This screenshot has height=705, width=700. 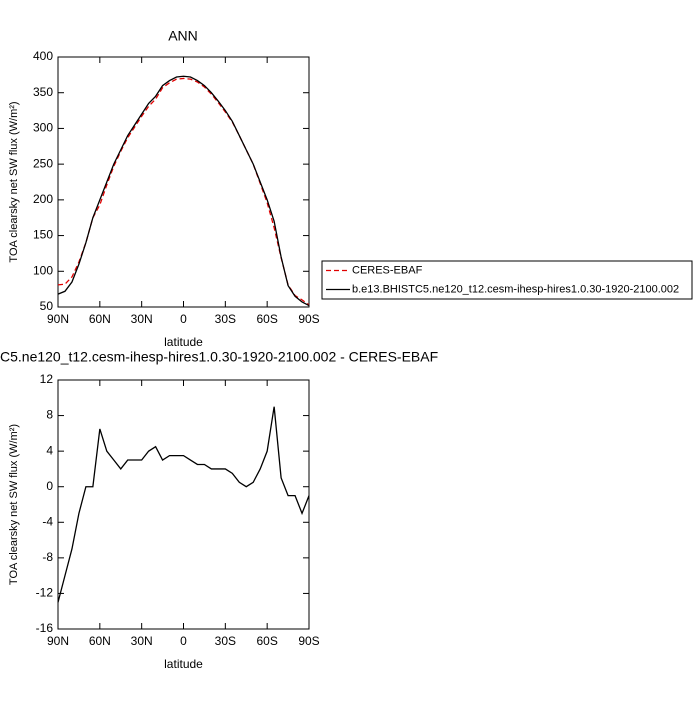 What do you see at coordinates (49, 415) in the screenshot?
I see `y-tick-label: 8` at bounding box center [49, 415].